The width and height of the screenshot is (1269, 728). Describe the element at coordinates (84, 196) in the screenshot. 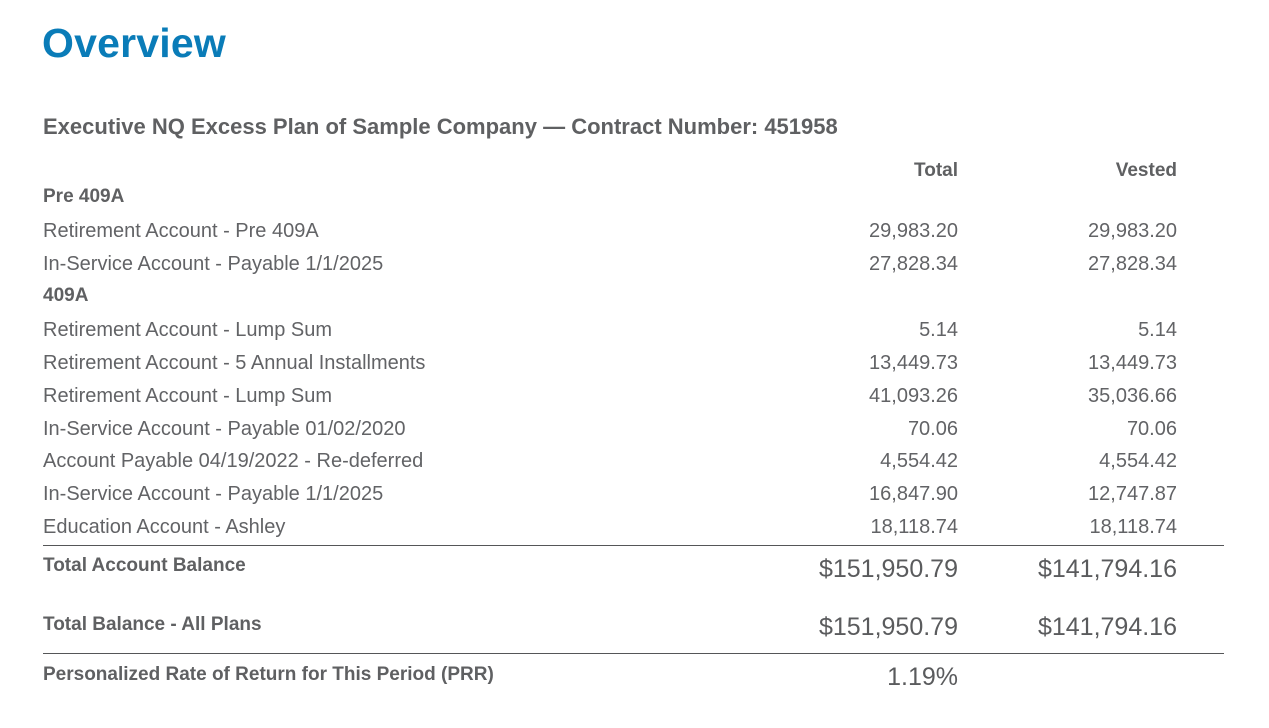

I see `section-heading-pre-409a: Pre 409A` at that location.